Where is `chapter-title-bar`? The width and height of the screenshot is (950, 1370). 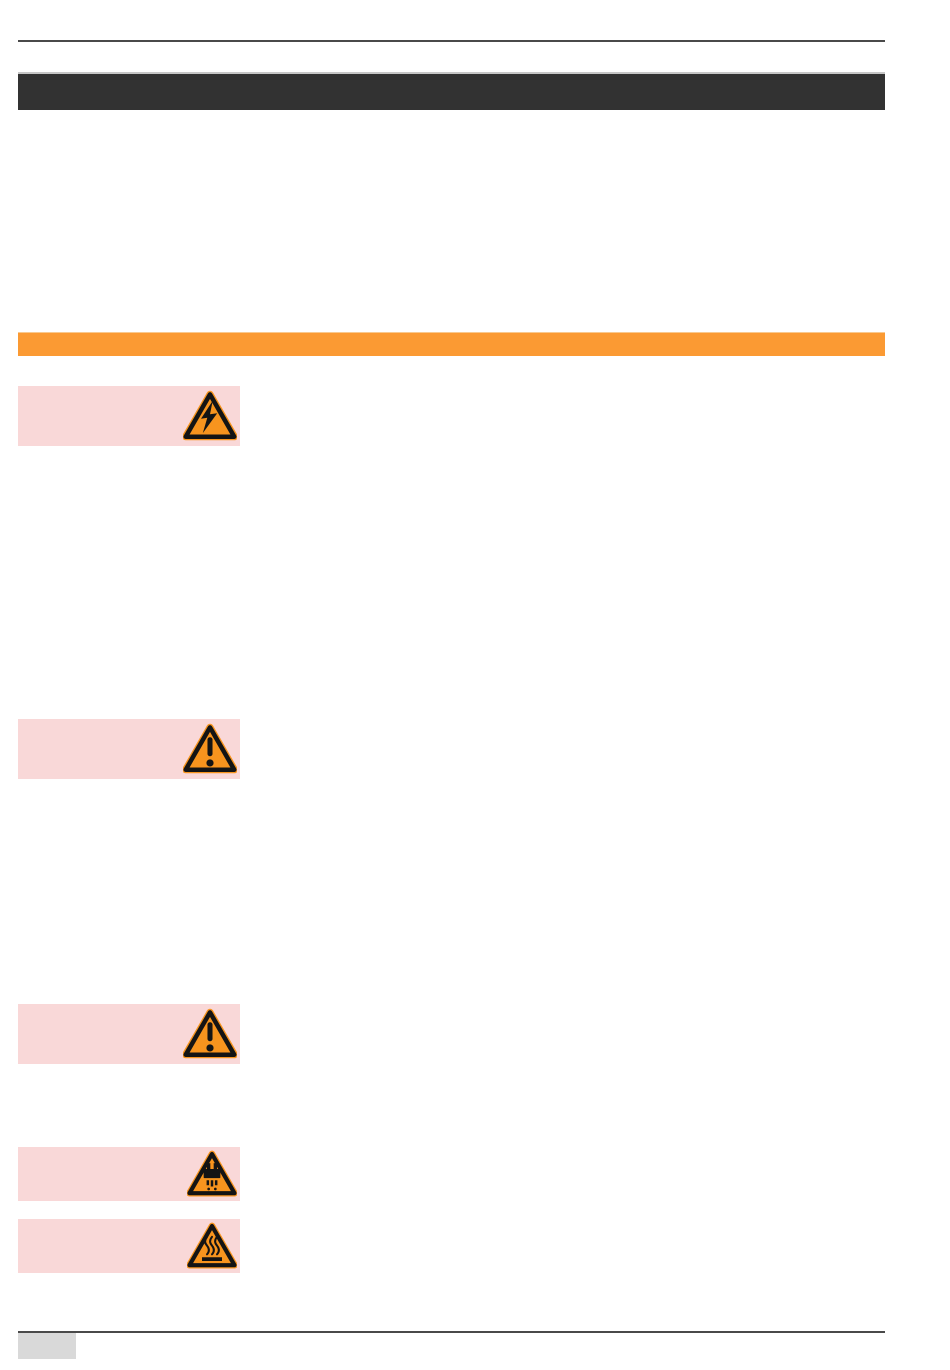 chapter-title-bar is located at coordinates (451, 91).